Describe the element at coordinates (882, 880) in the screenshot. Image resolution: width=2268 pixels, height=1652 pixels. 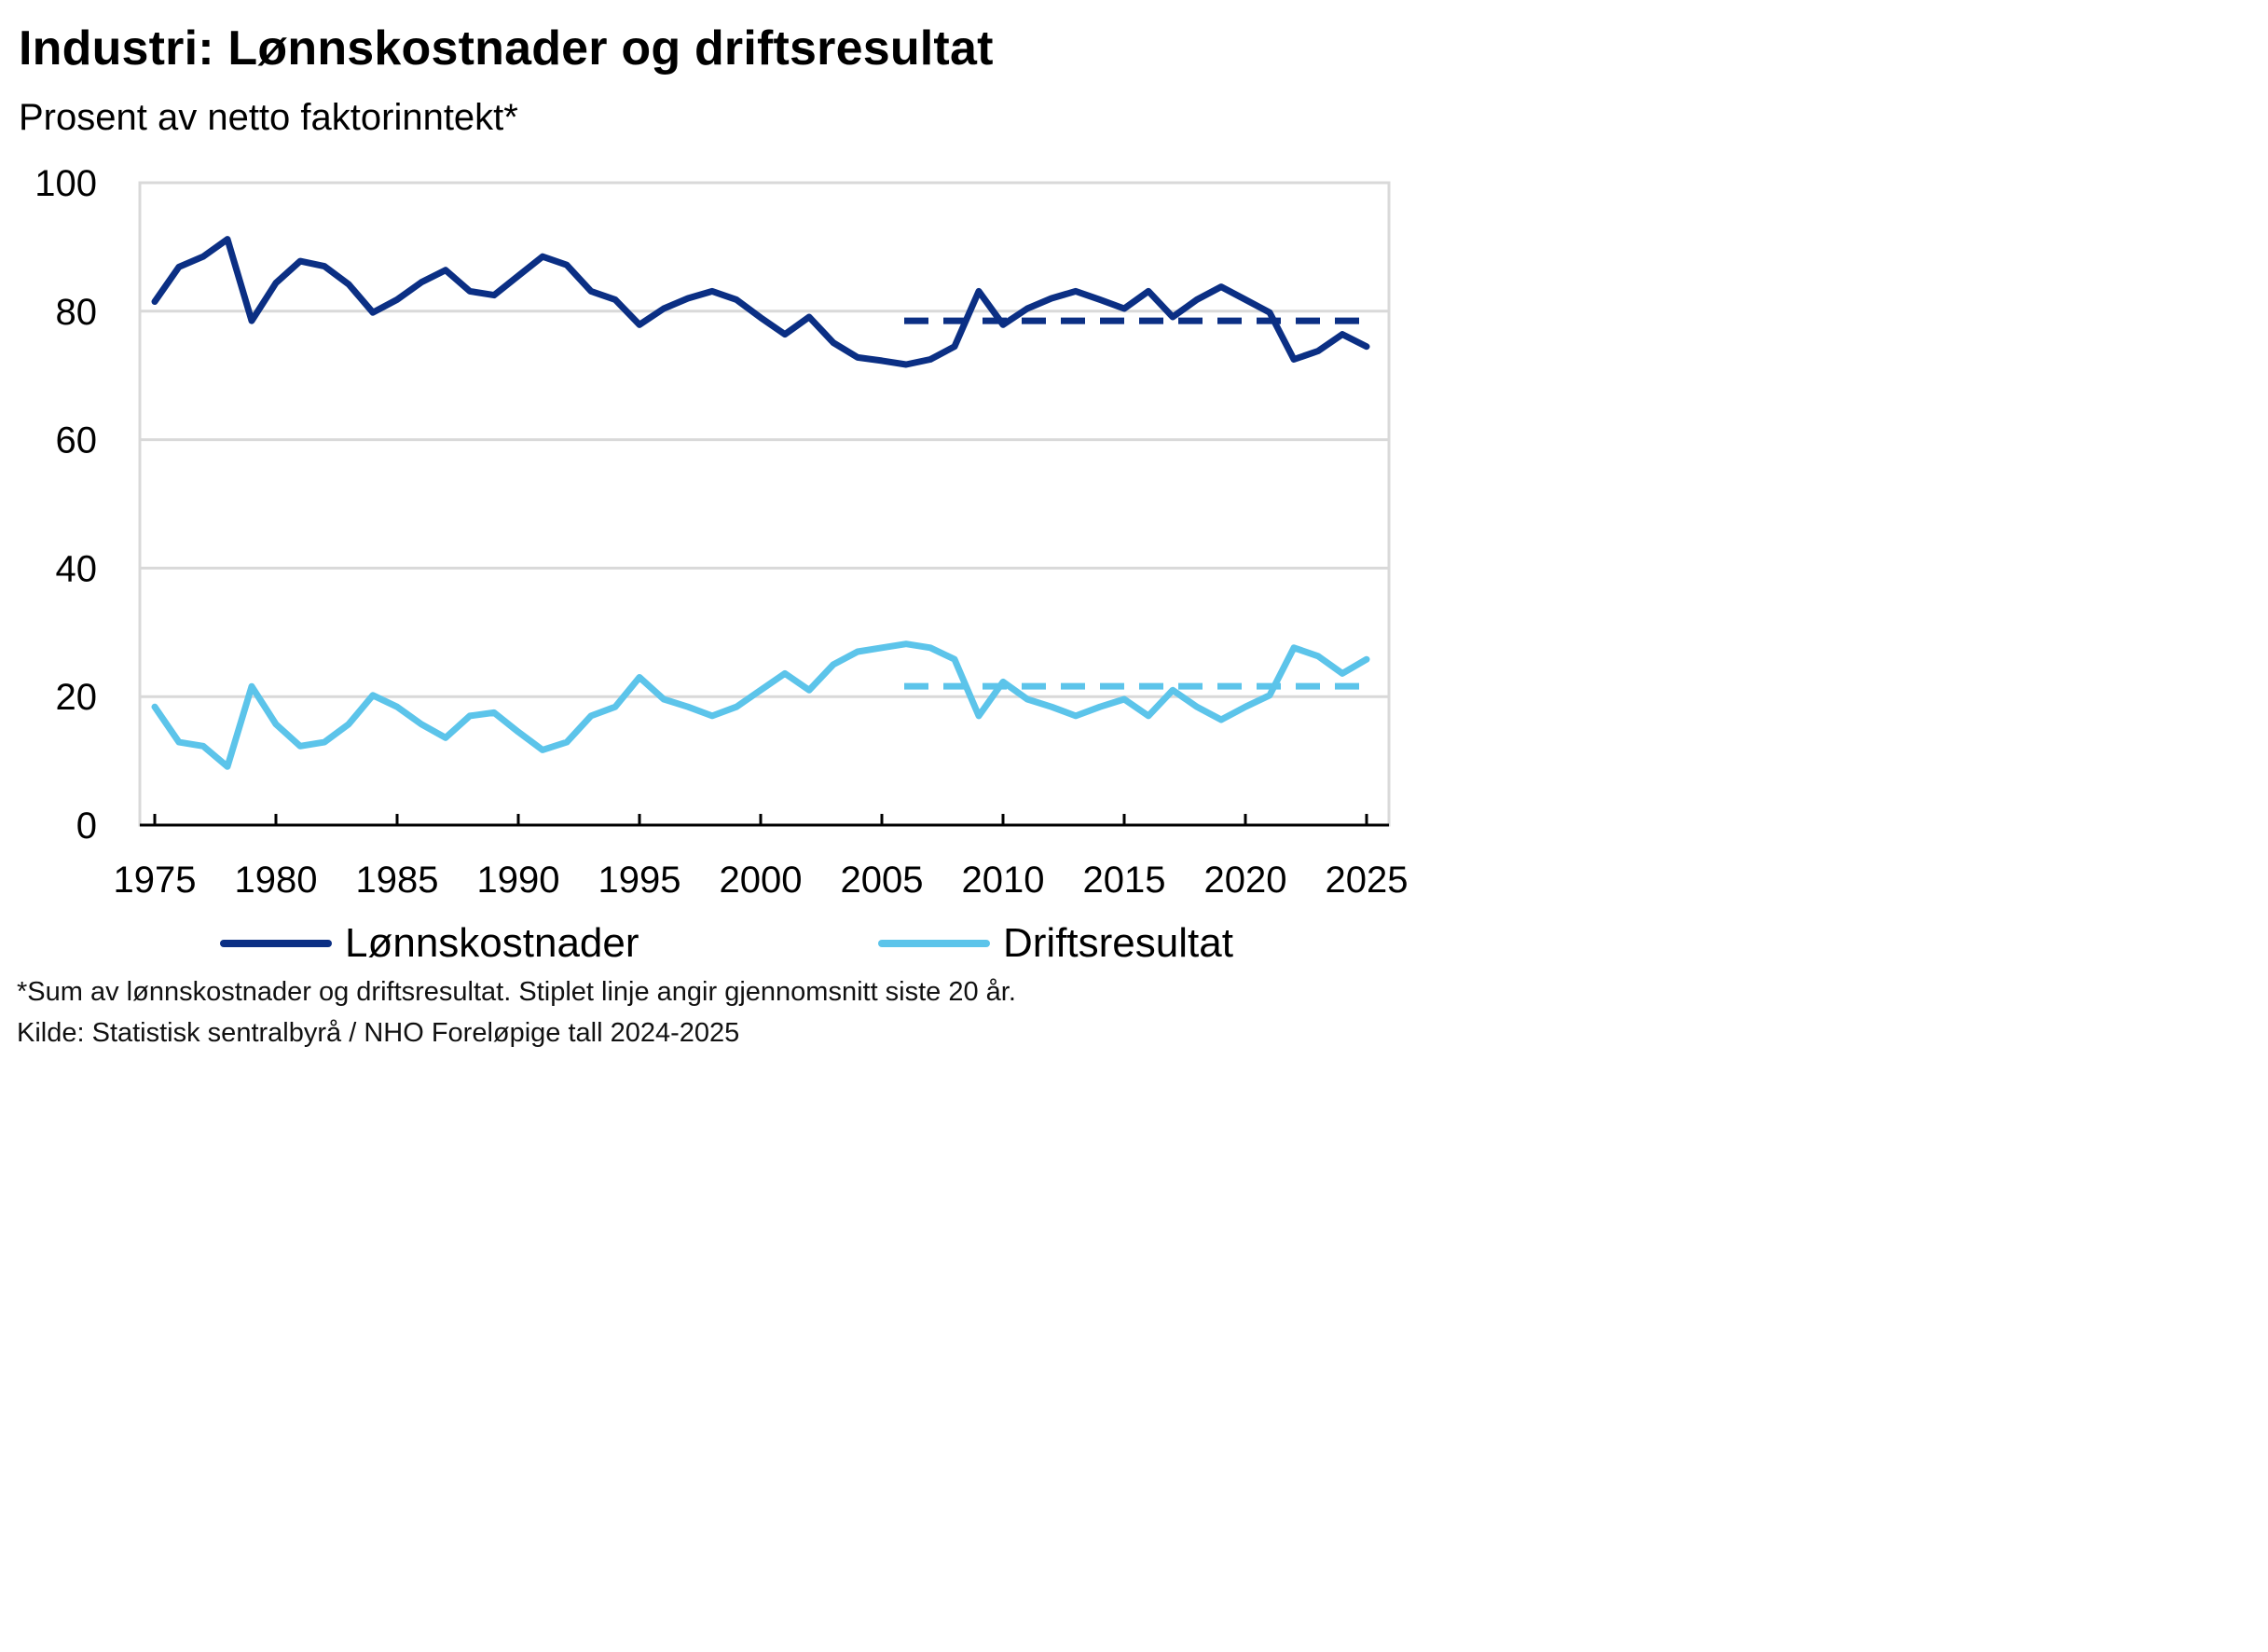
I see `x-tick-label-2005: 2005` at that location.